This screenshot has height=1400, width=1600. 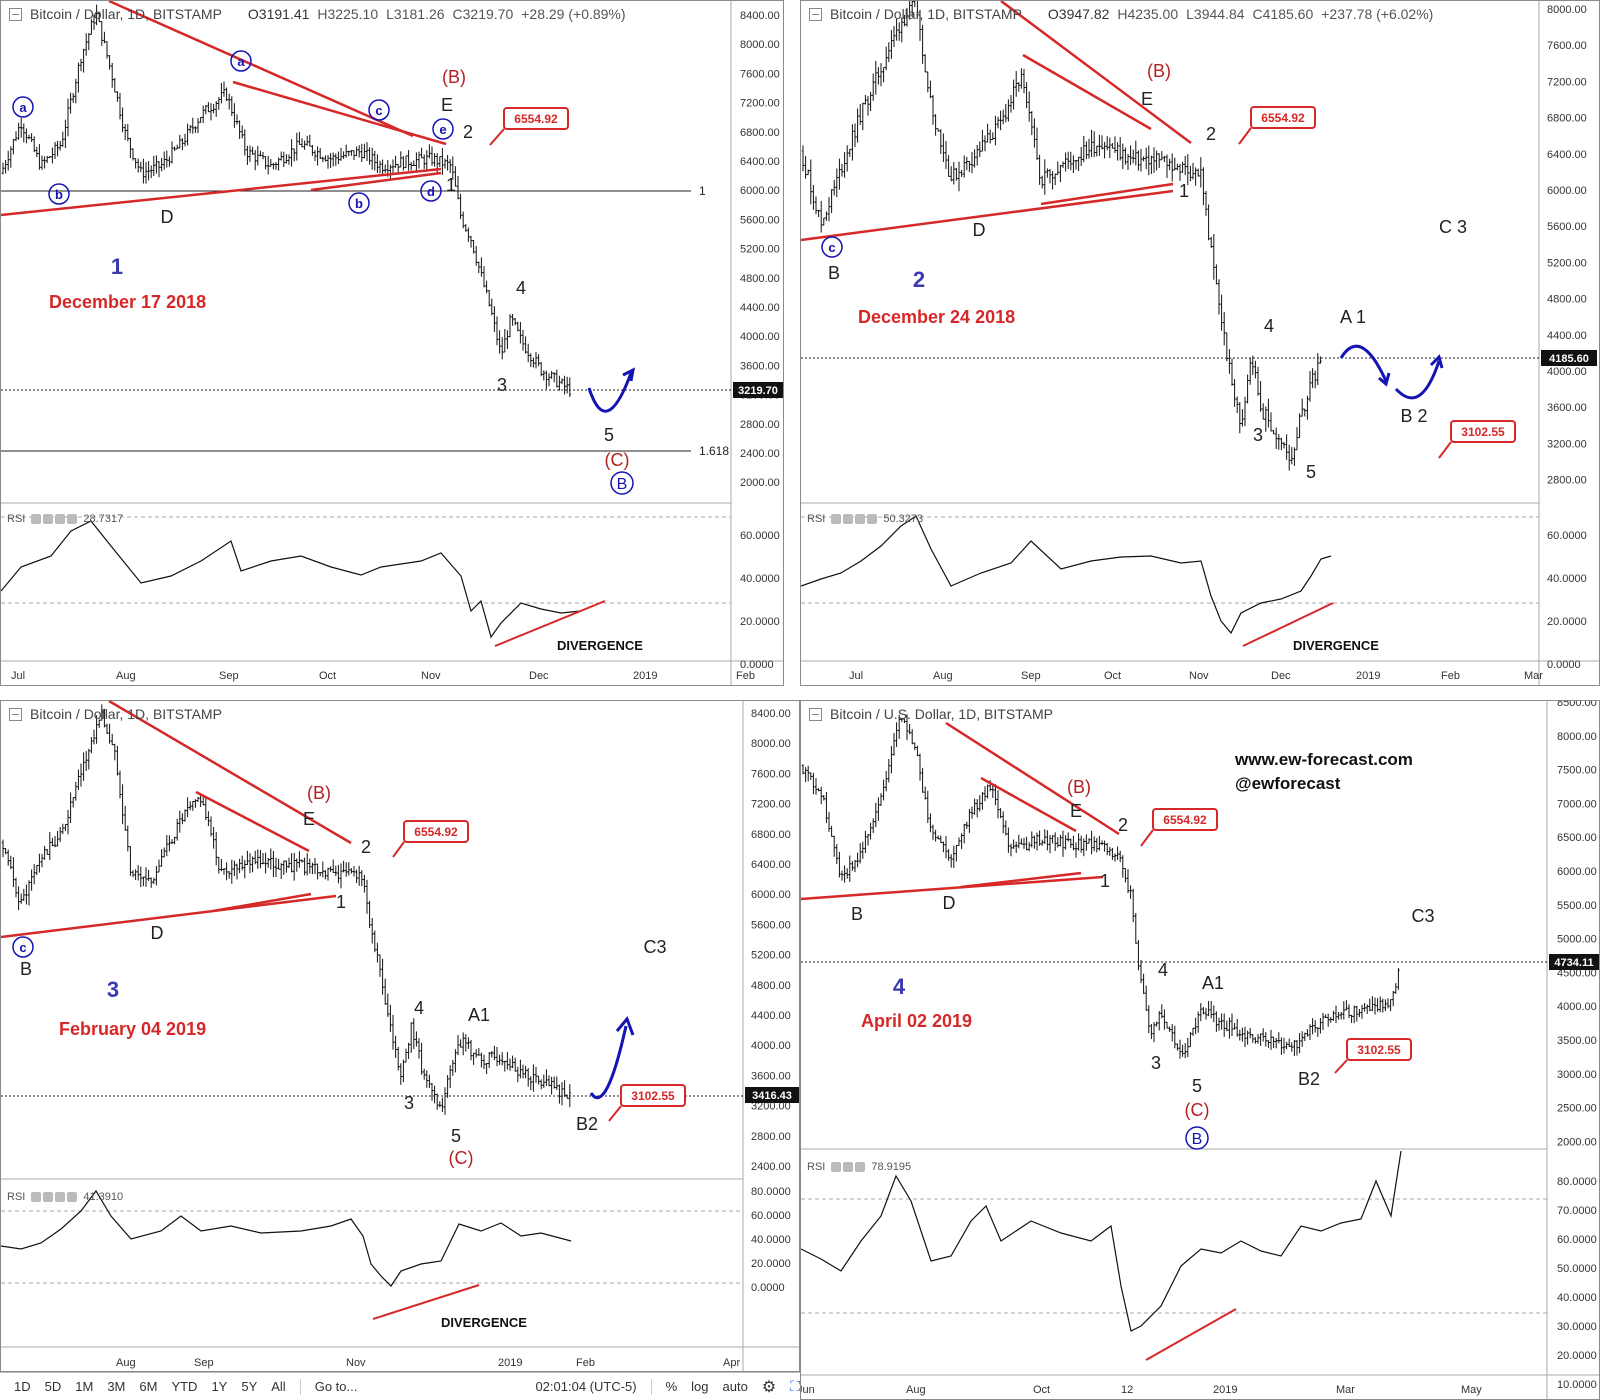 What do you see at coordinates (979, 230) in the screenshot?
I see `wave-label: D` at bounding box center [979, 230].